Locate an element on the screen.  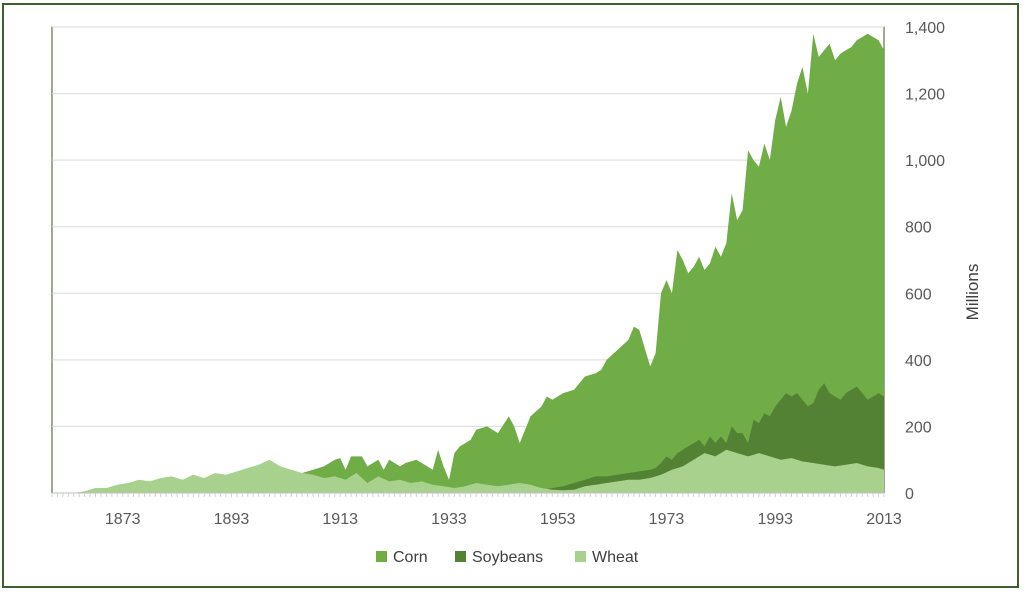
y-tick-label: 200 is located at coordinates (918, 427).